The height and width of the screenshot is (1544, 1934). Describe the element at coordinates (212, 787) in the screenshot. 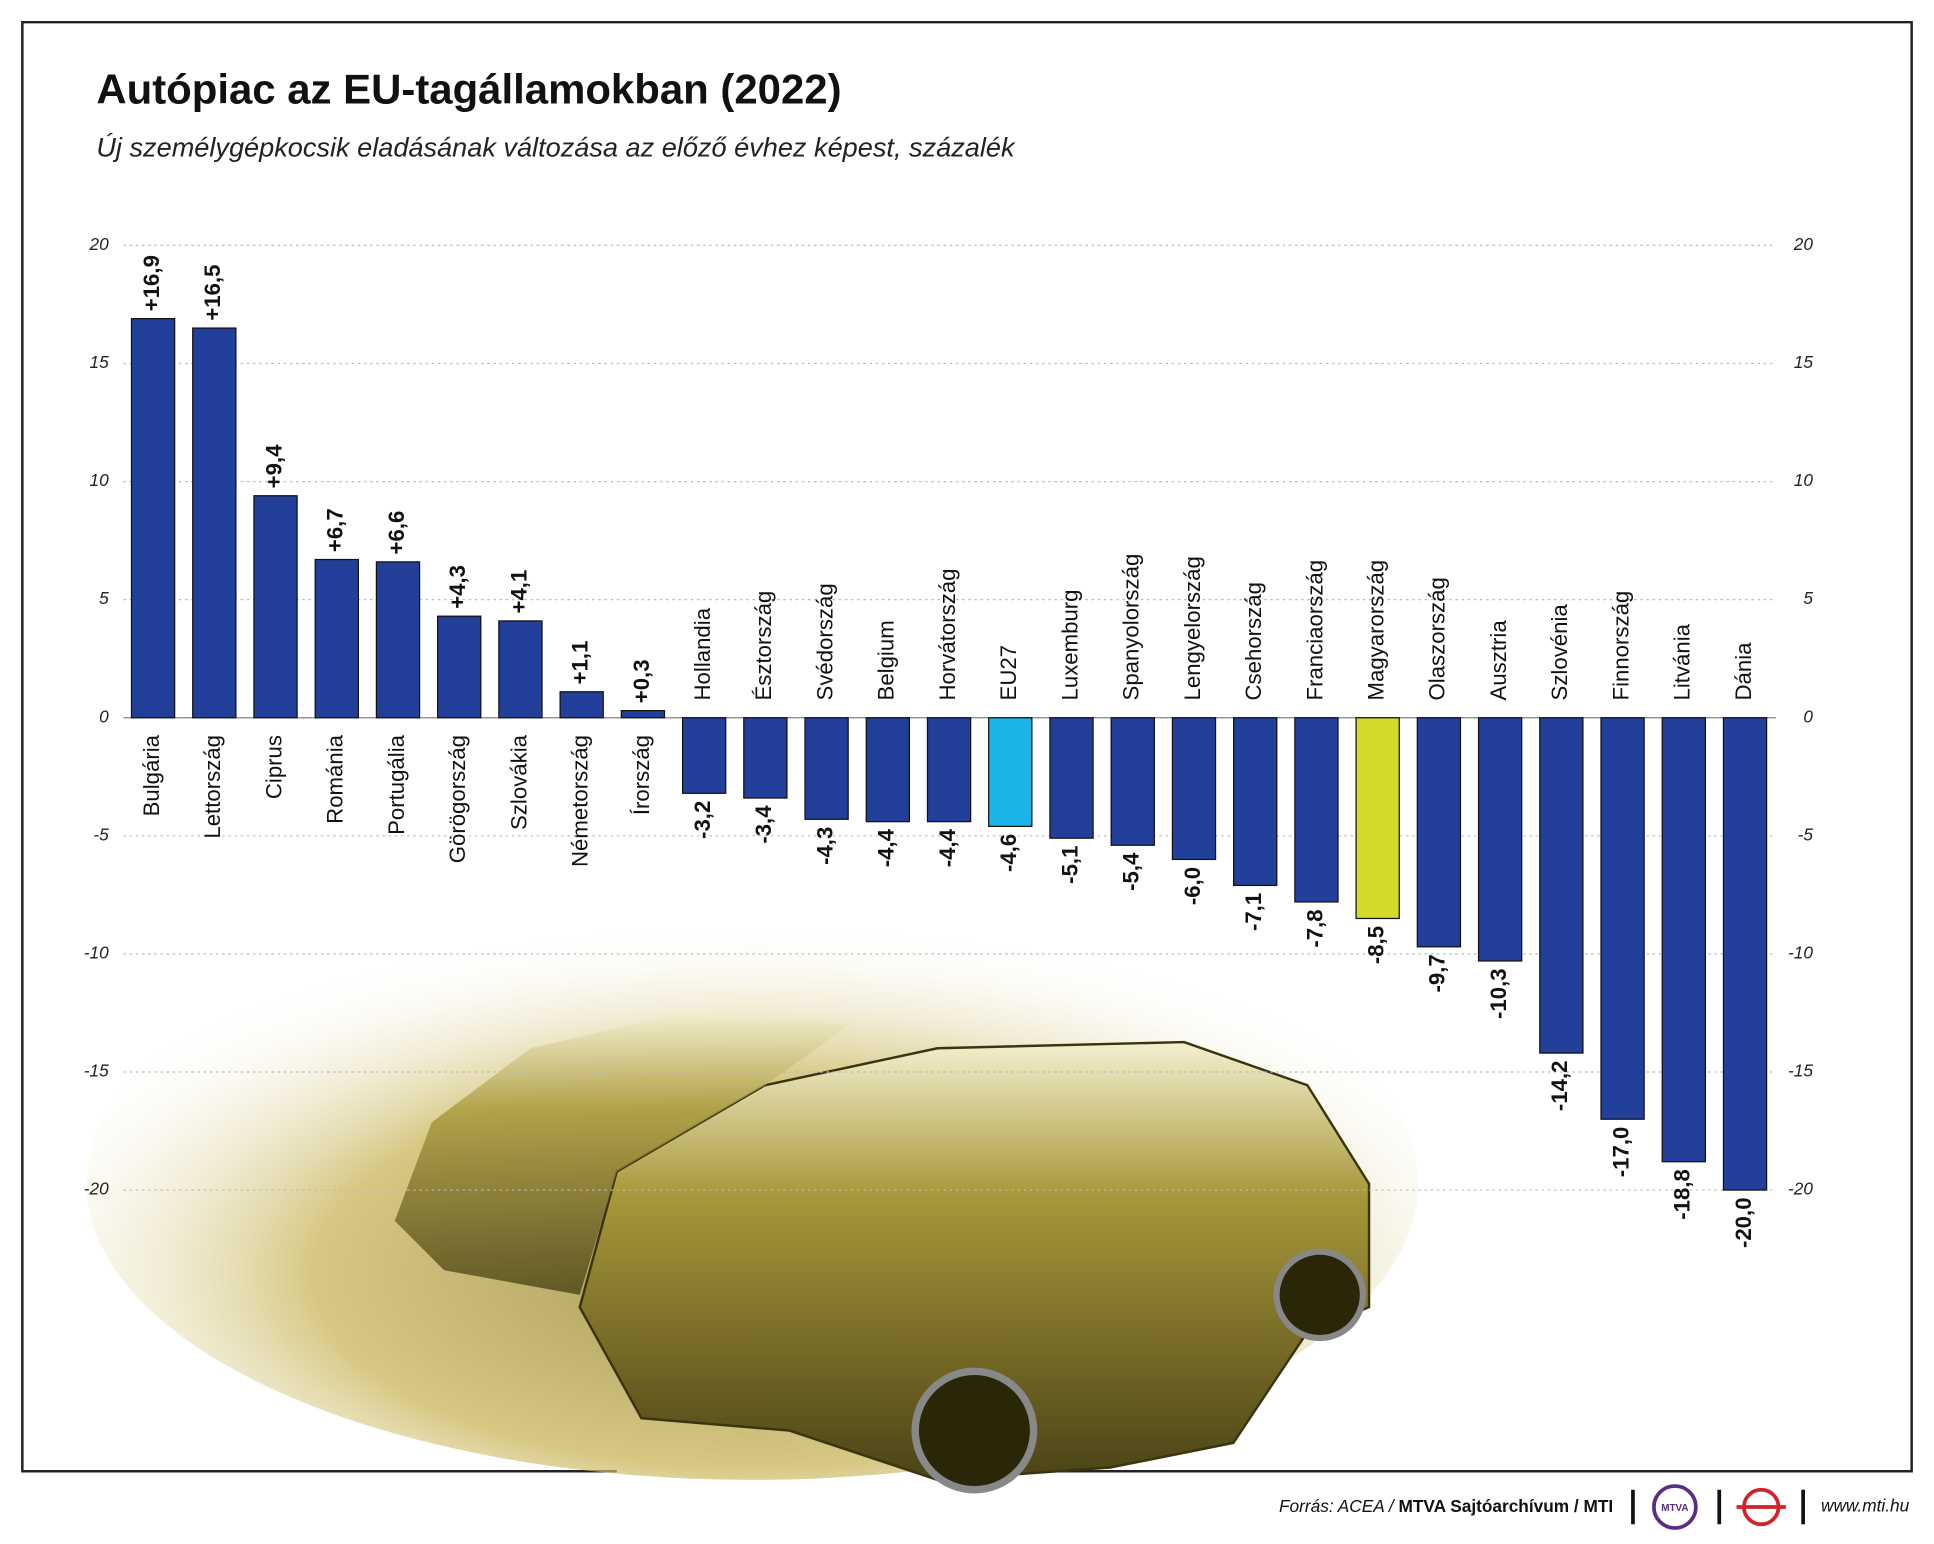

I see `x-tick-label: Lettország` at that location.